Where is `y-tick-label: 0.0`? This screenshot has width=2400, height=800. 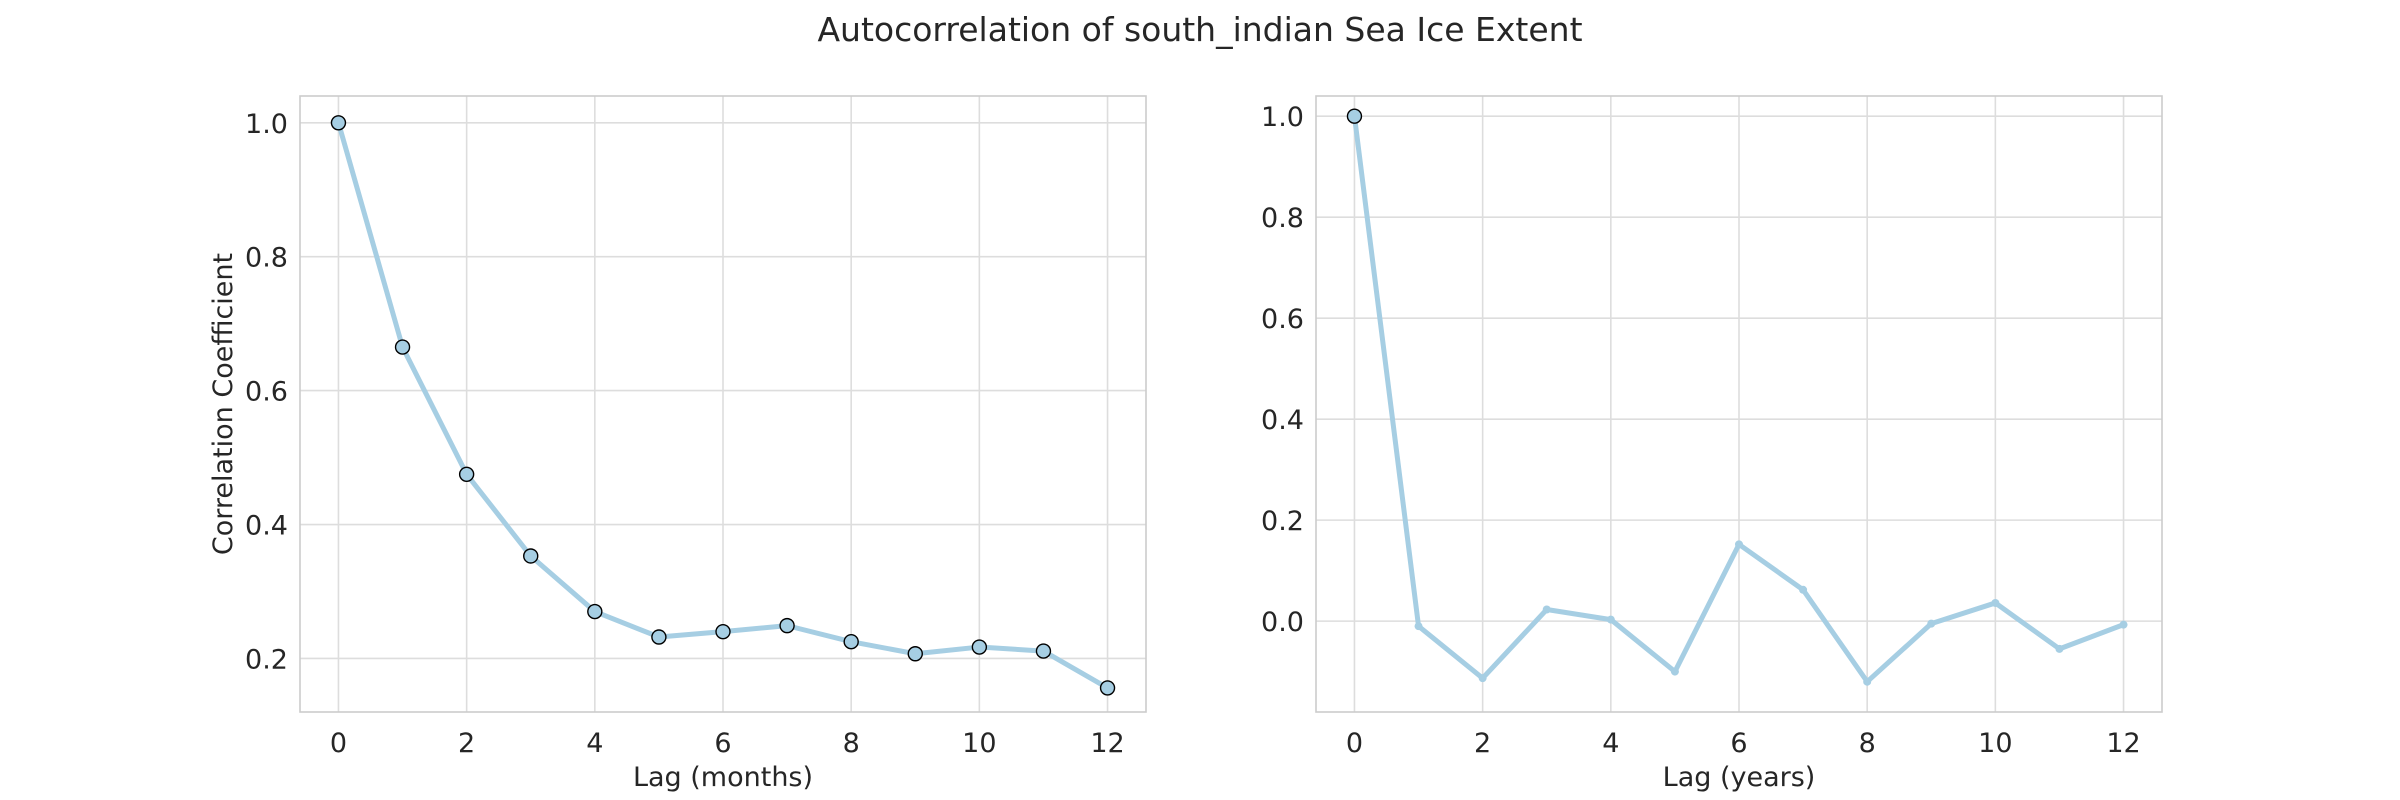 y-tick-label: 0.0 is located at coordinates (1282, 622).